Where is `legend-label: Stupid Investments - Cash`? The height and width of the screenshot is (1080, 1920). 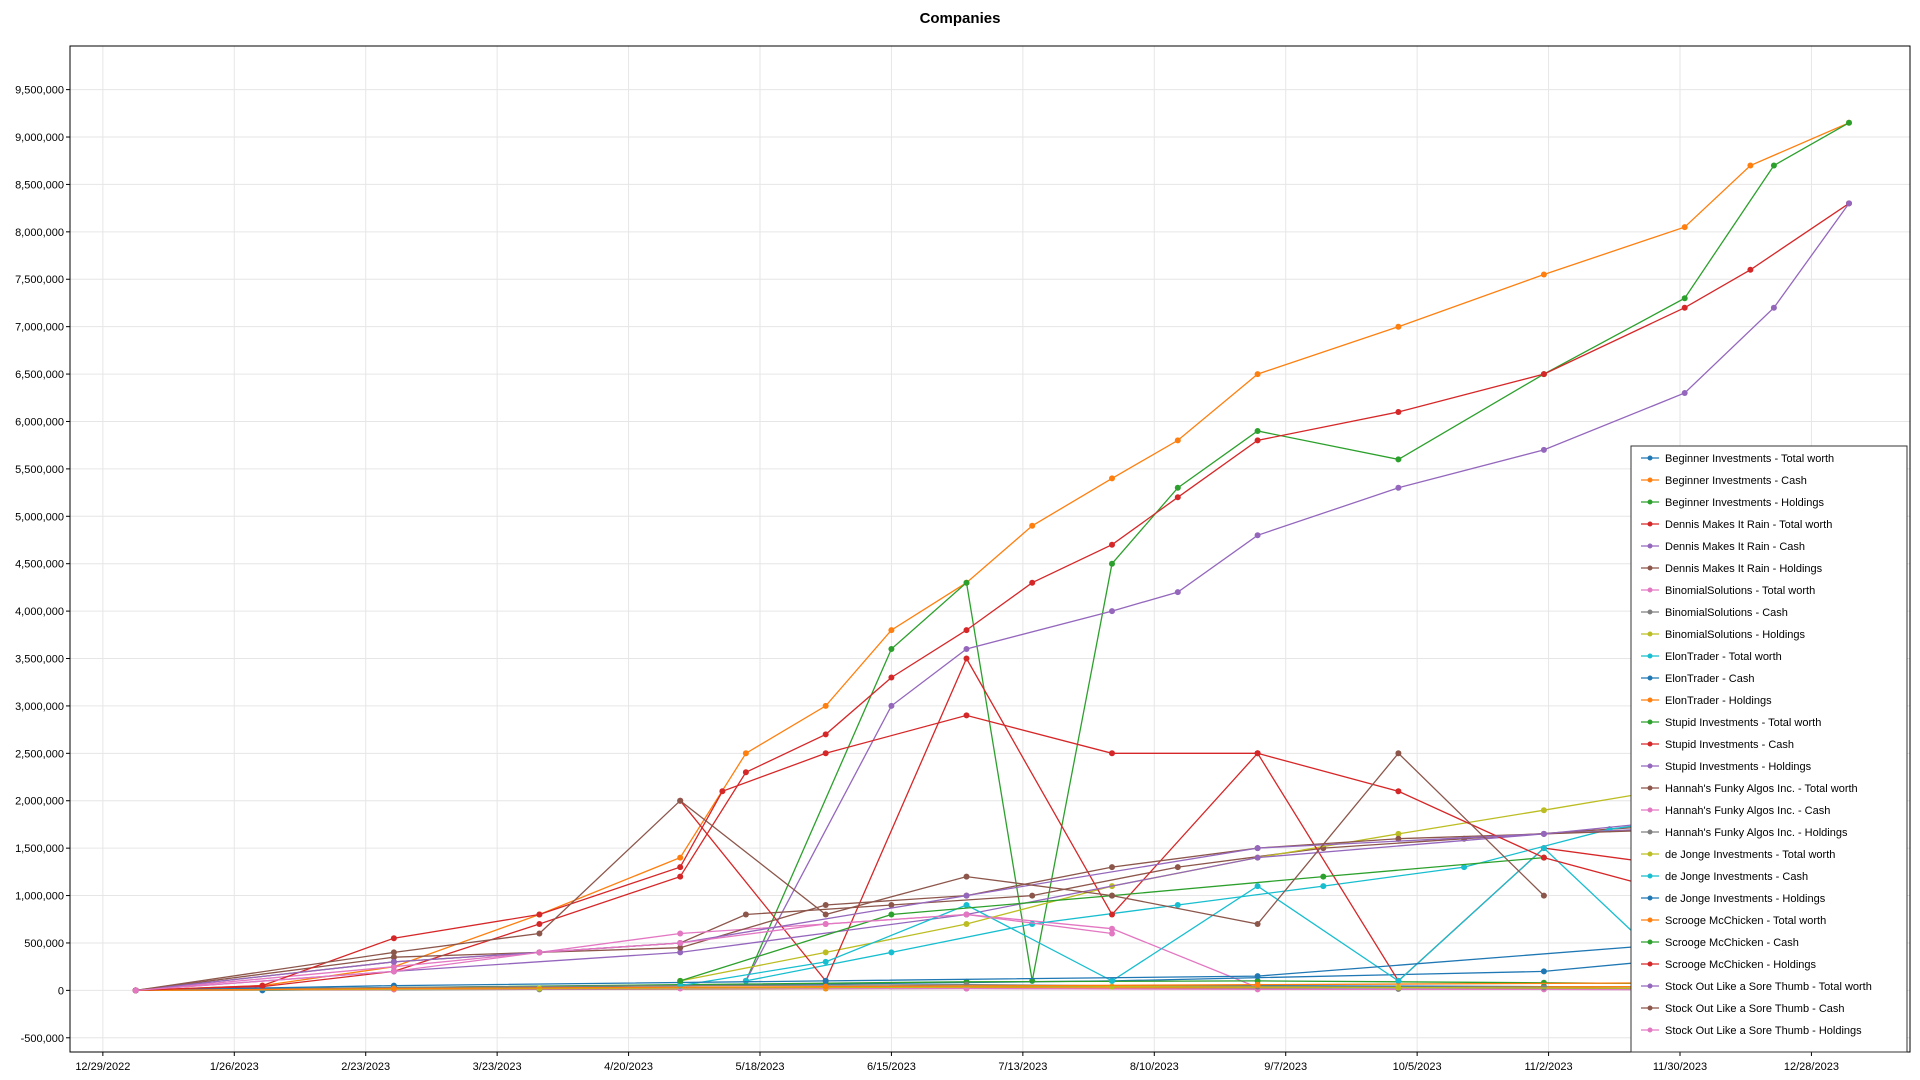
legend-label: Stupid Investments - Cash is located at coordinates (1729, 745).